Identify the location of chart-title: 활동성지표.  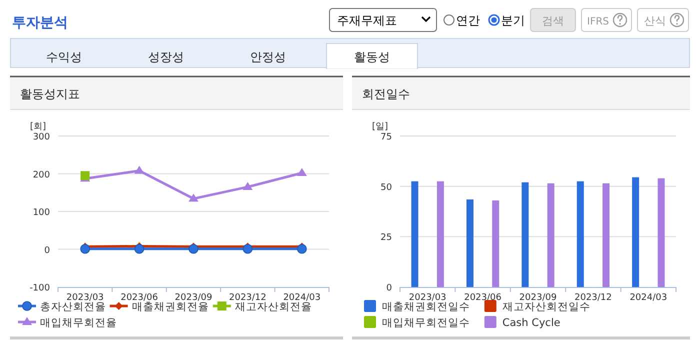
(50, 94).